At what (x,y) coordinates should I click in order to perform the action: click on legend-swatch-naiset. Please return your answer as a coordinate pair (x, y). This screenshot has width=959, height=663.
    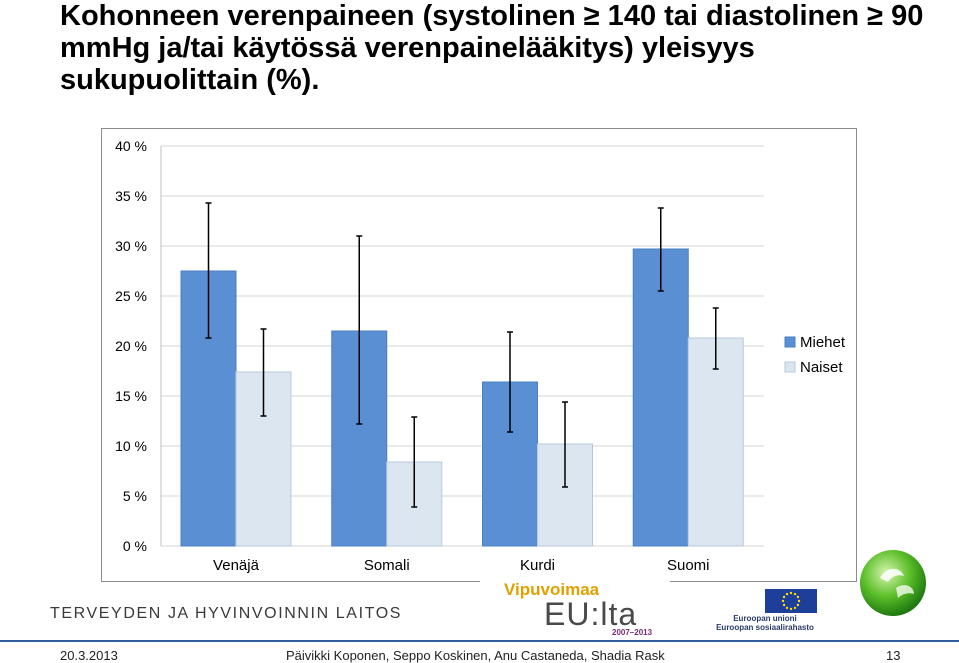
    Looking at the image, I should click on (790, 367).